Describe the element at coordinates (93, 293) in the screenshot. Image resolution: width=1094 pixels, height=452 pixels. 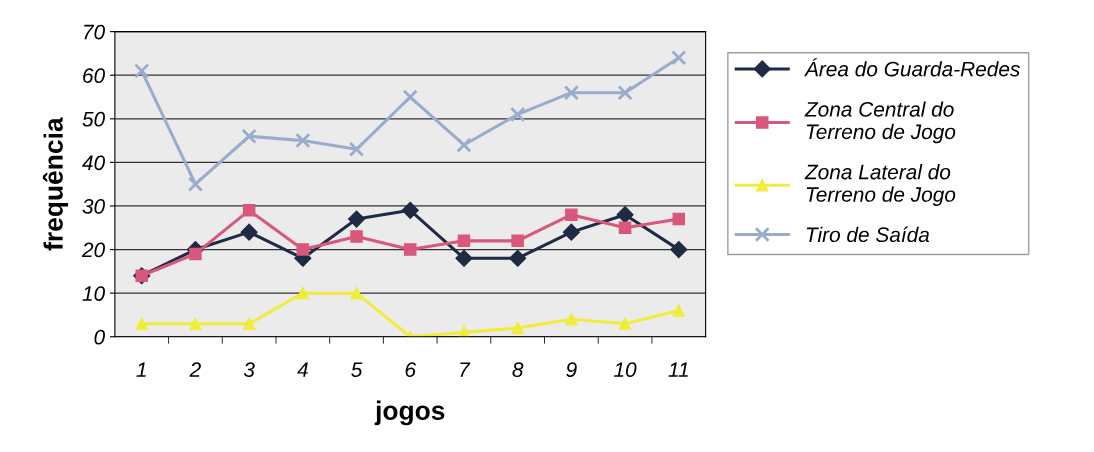
I see `y-tick-label: 10` at that location.